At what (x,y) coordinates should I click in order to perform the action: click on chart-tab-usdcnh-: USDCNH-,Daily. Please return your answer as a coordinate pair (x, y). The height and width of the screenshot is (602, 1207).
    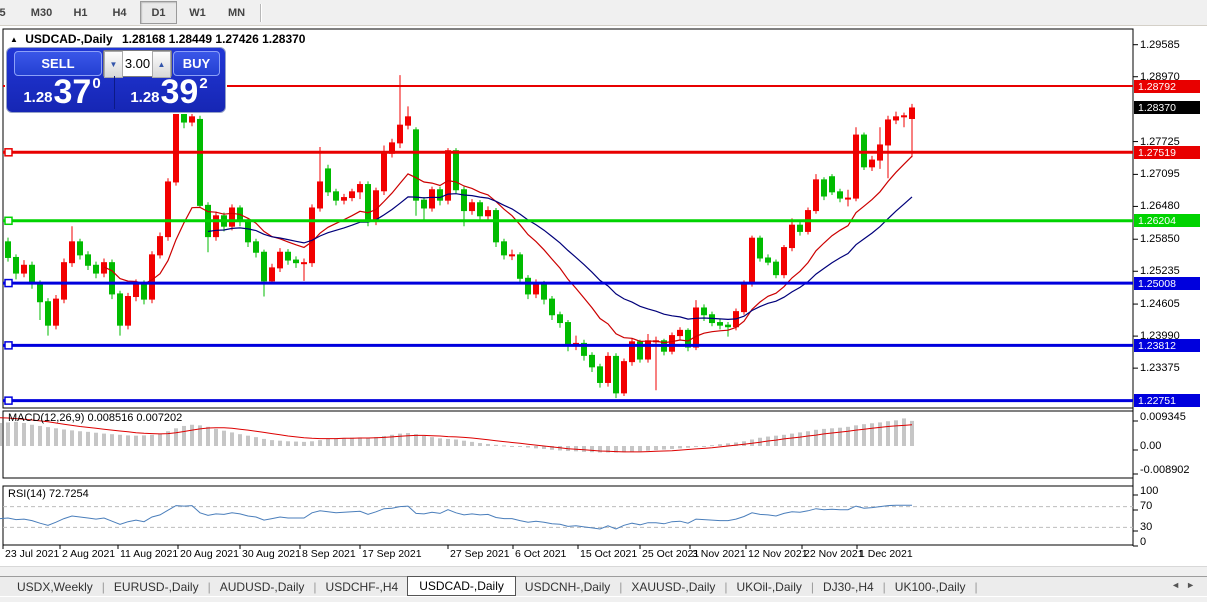
    Looking at the image, I should click on (567, 587).